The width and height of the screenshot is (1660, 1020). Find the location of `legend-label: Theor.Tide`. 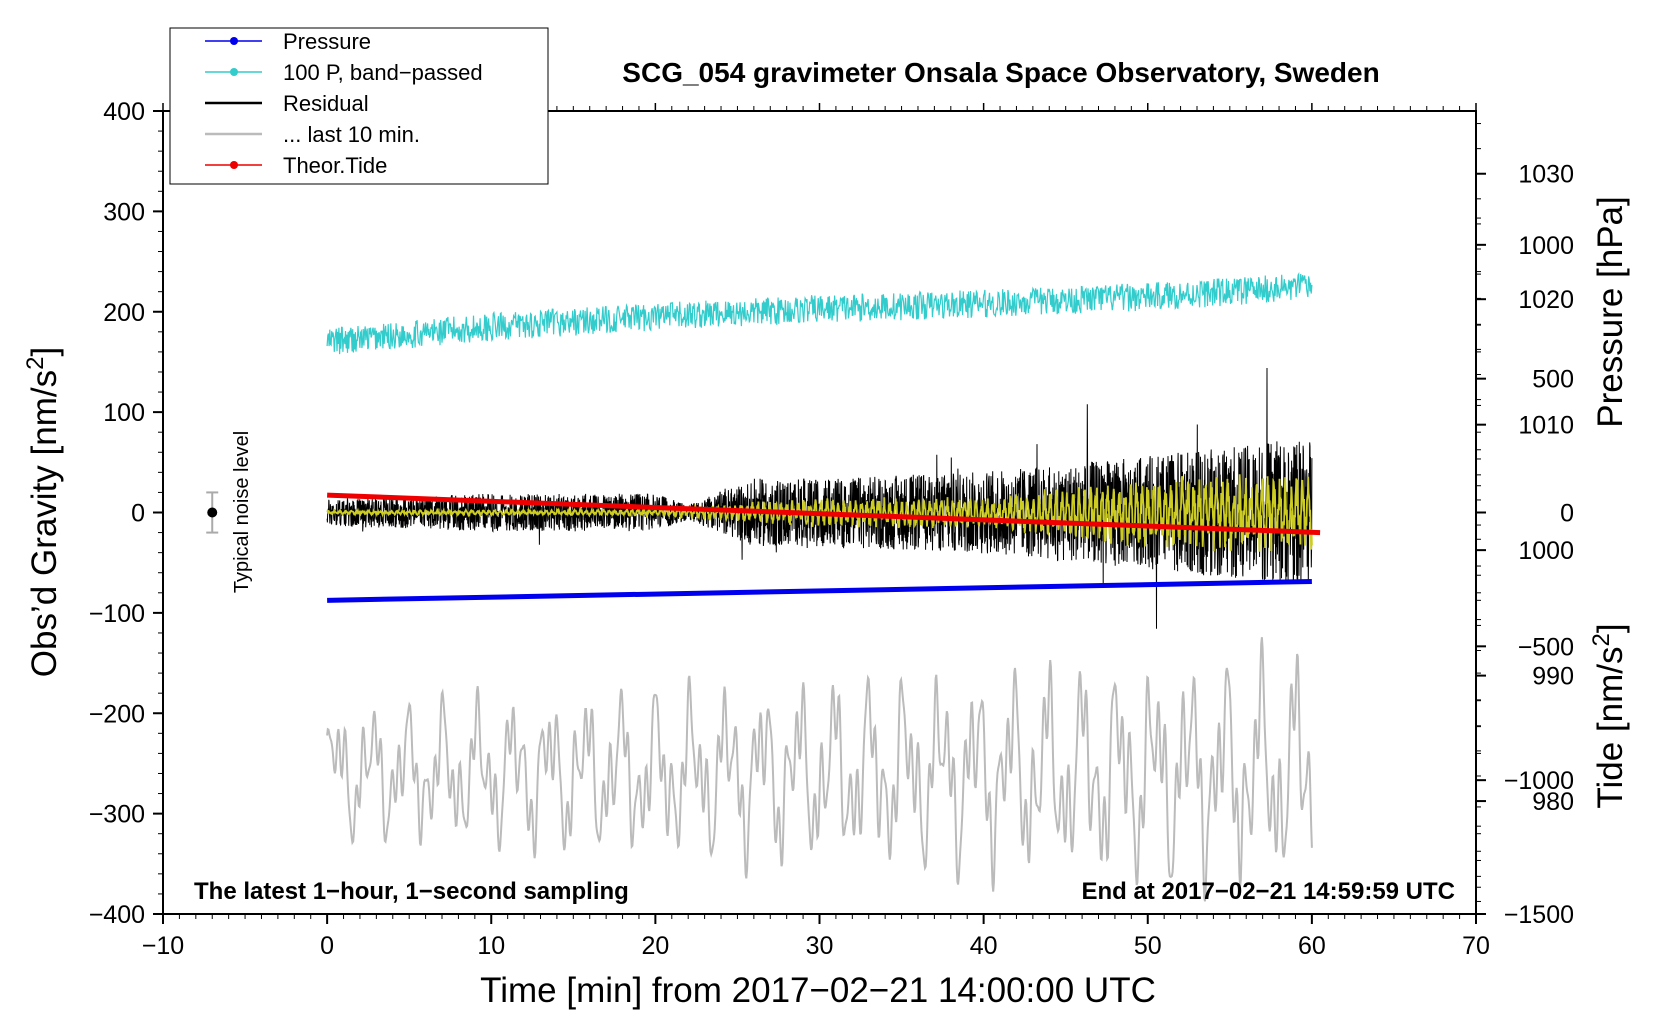

legend-label: Theor.Tide is located at coordinates (335, 165).